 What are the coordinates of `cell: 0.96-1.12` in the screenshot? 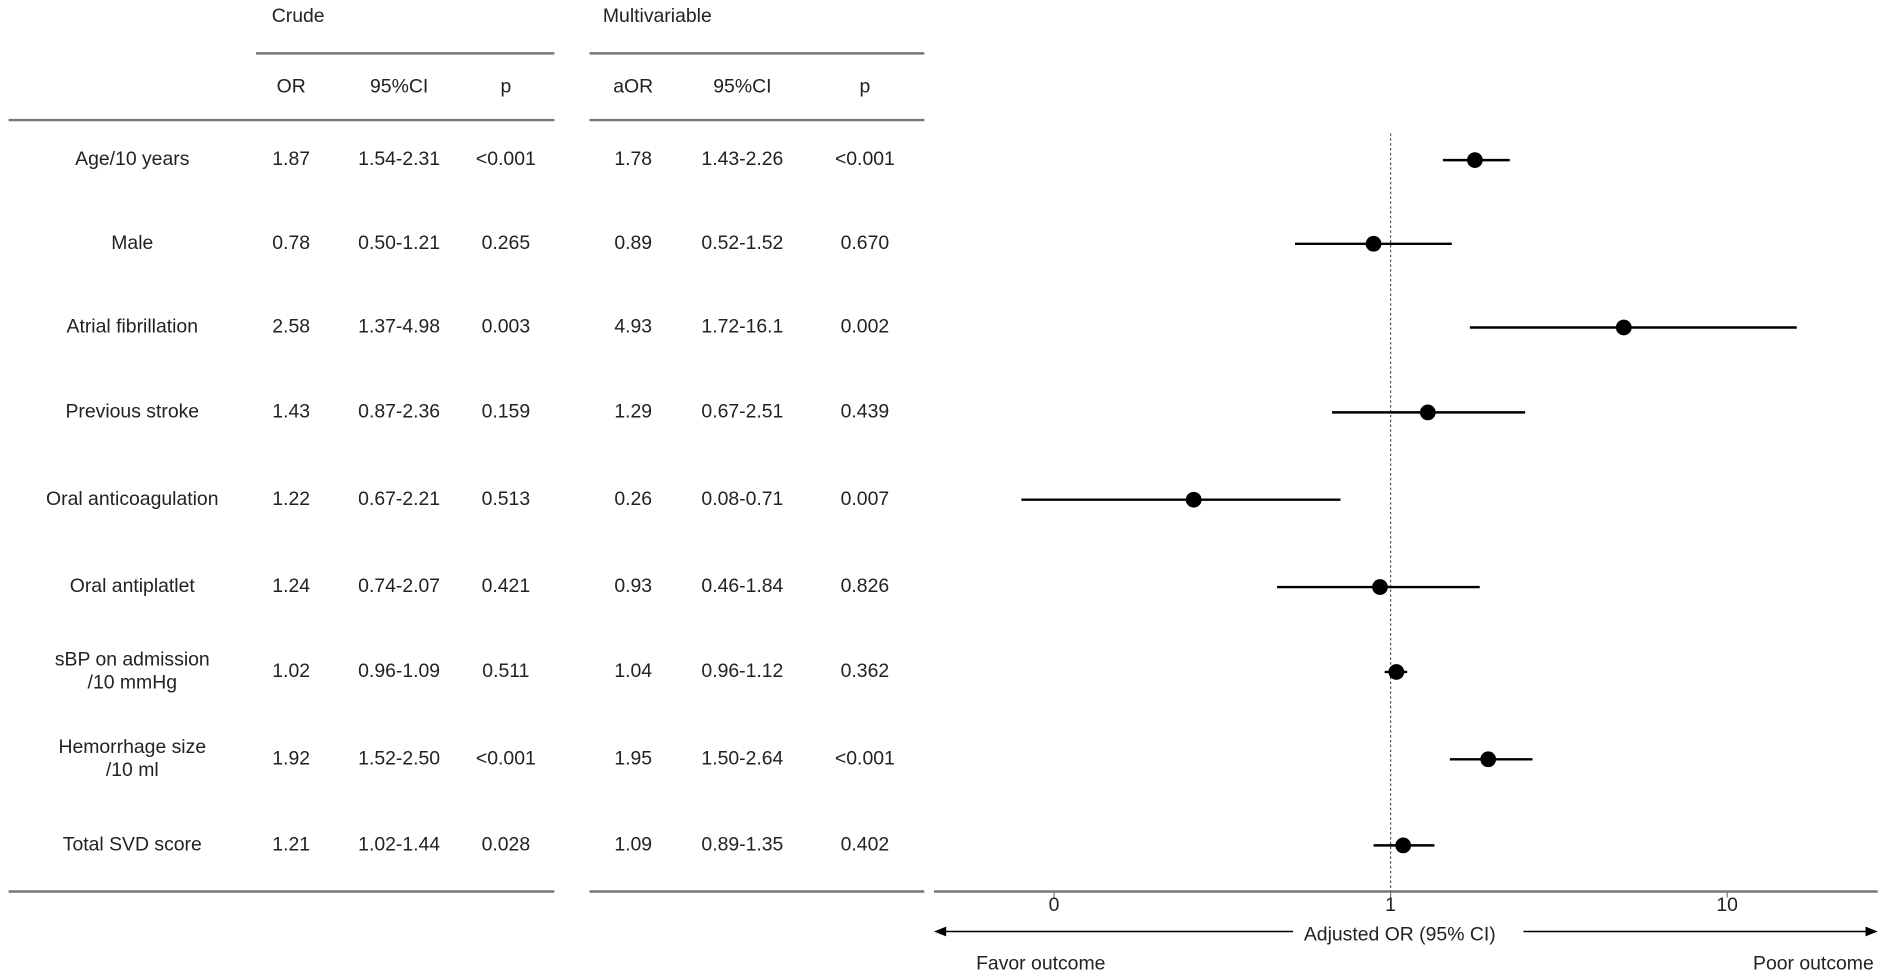 It's located at (742, 671).